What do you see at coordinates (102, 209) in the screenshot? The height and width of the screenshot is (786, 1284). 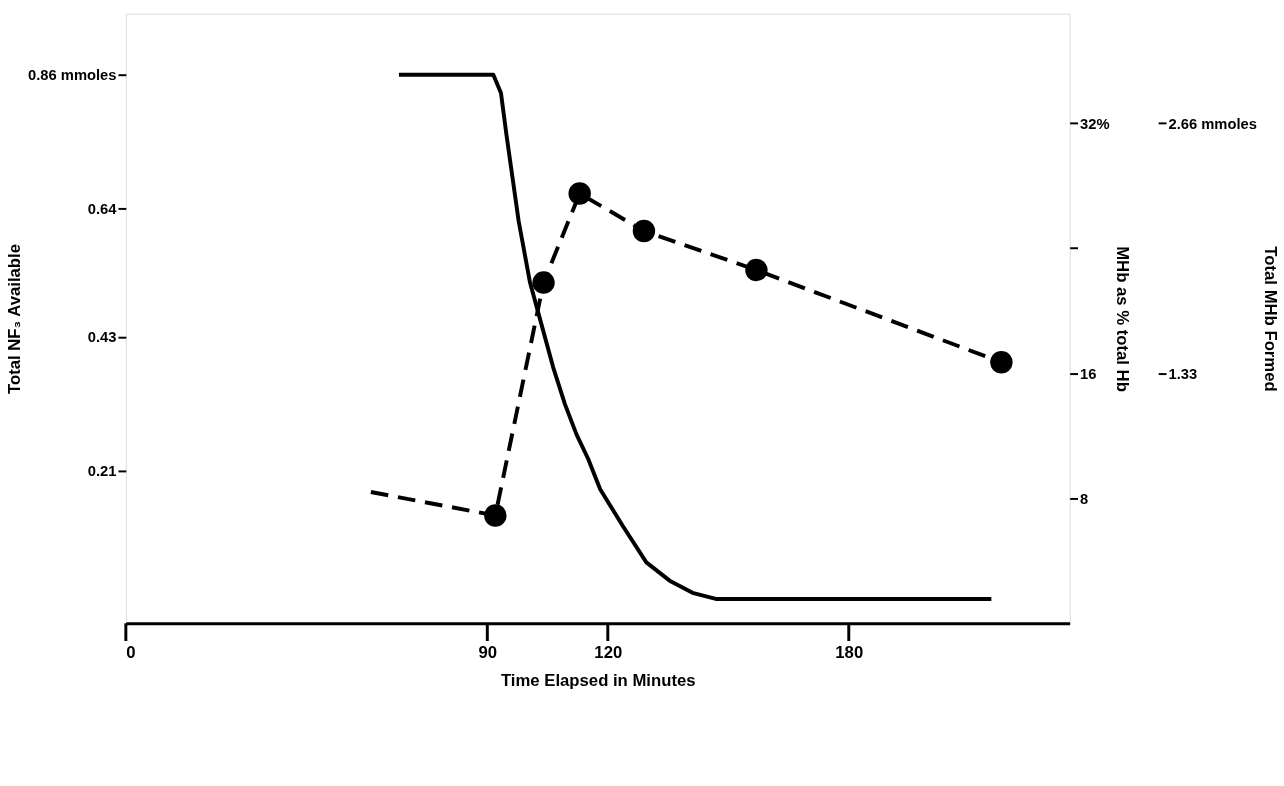 I see `y-tick-label: 0.64` at bounding box center [102, 209].